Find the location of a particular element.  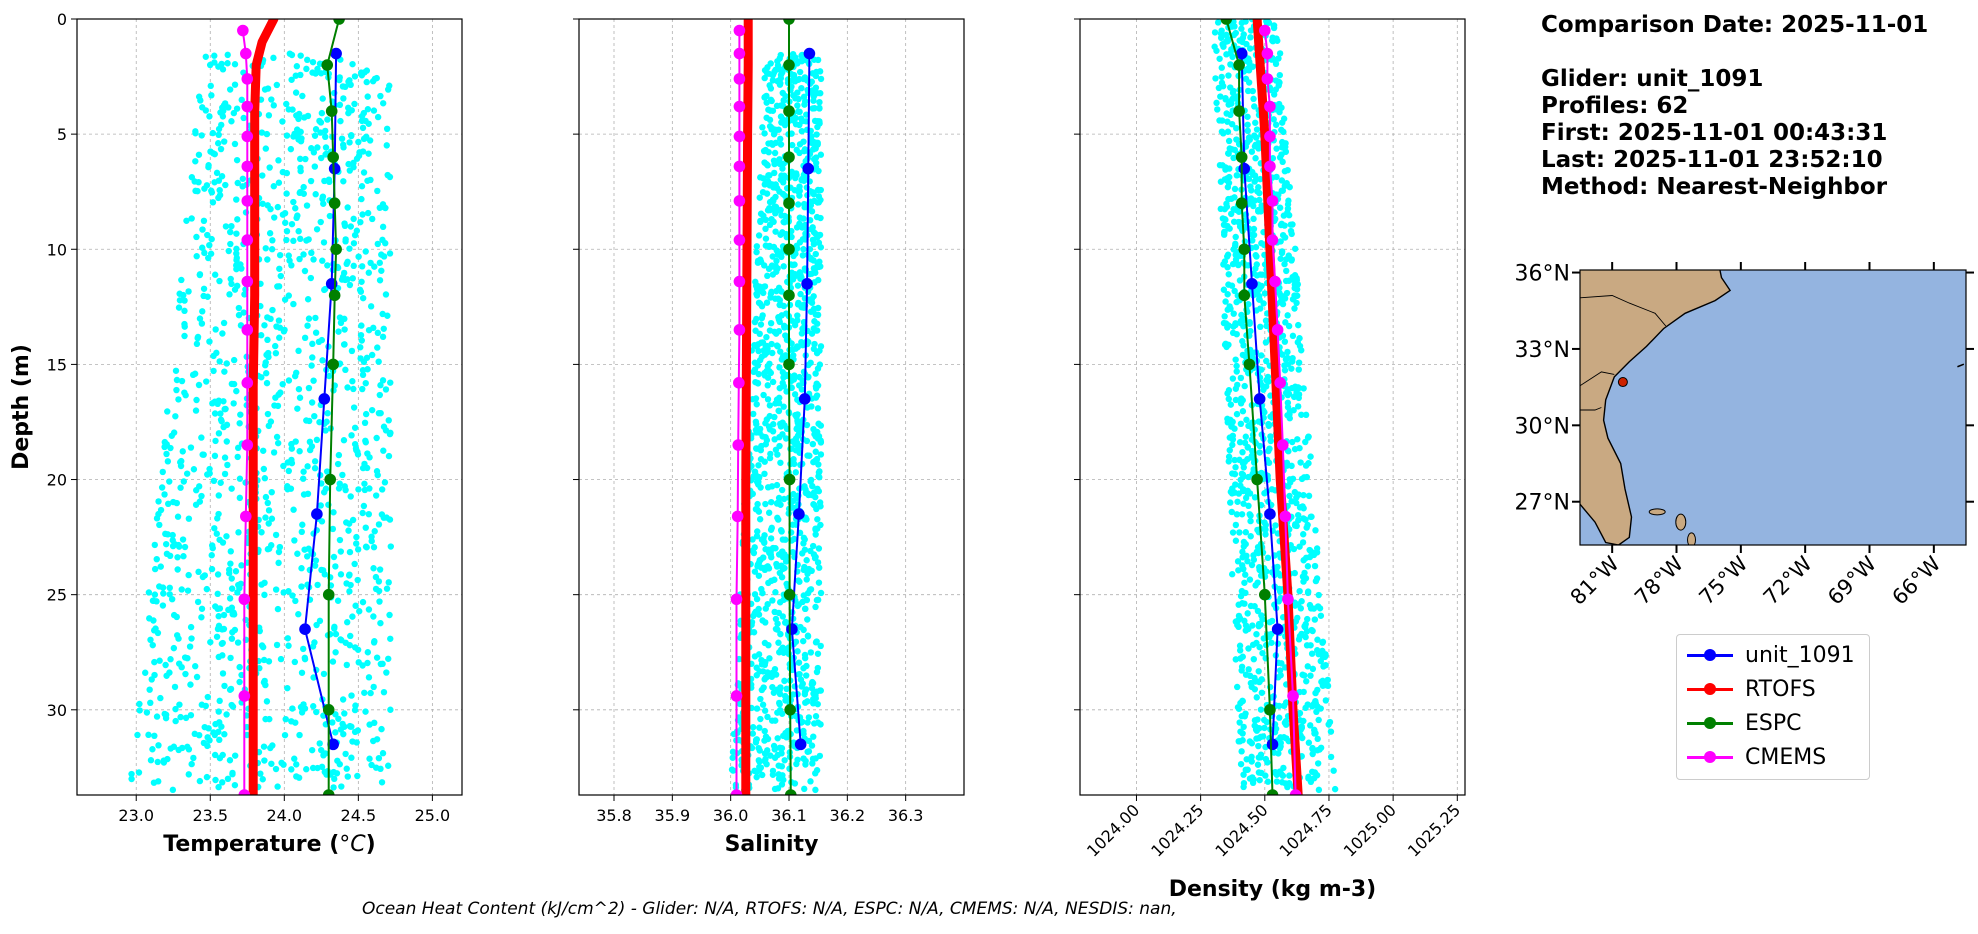

espc-profile-point is located at coordinates (789, 364).